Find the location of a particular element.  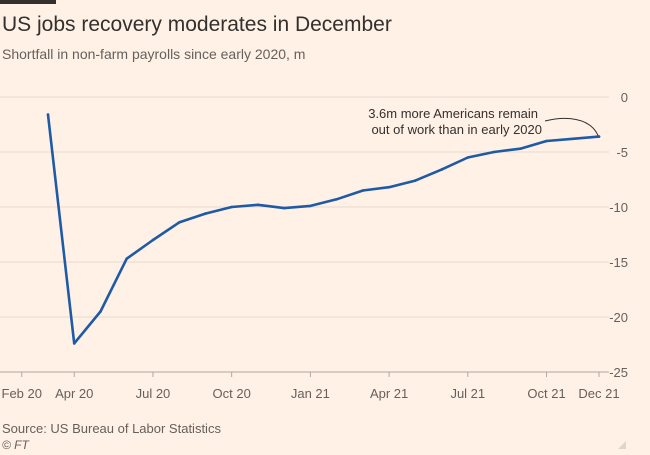

corner-resize-icon is located at coordinates (622, 445).